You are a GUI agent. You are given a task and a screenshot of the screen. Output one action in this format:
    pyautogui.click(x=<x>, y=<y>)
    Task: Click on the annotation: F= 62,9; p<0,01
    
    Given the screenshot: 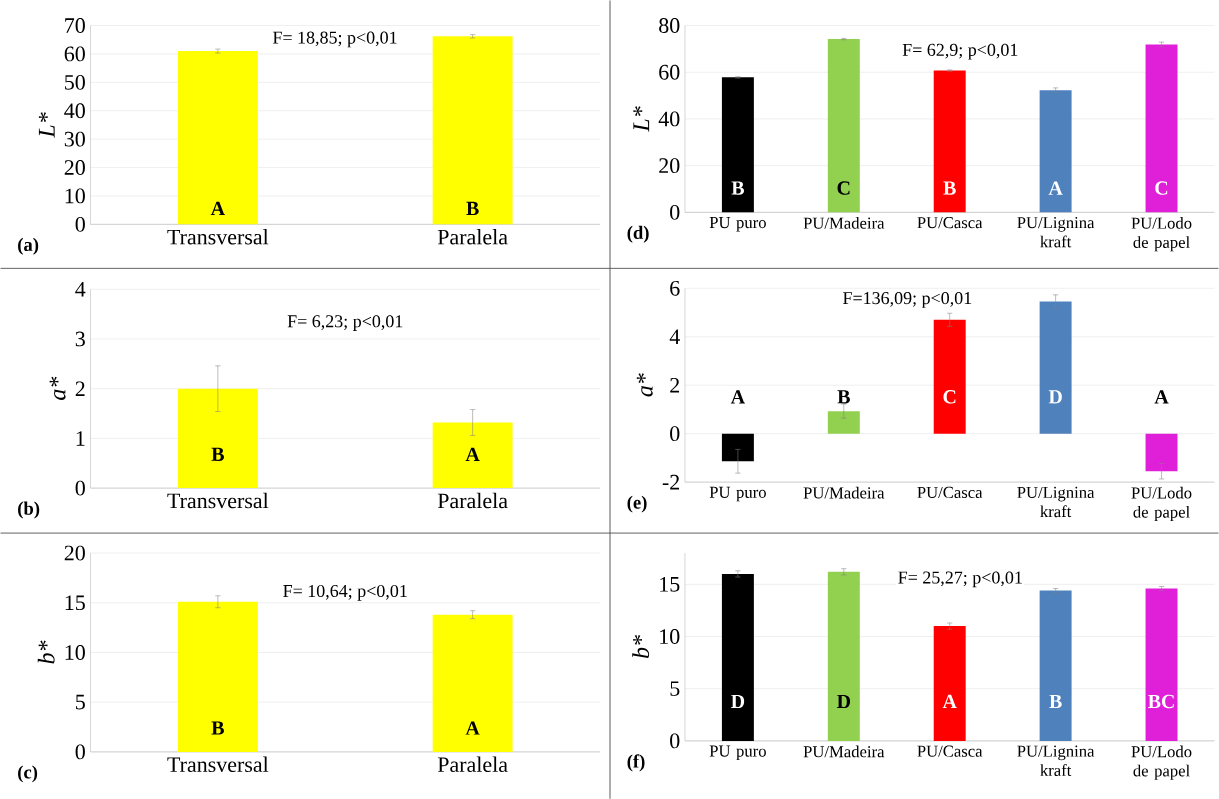 What is the action you would take?
    pyautogui.click(x=960, y=51)
    